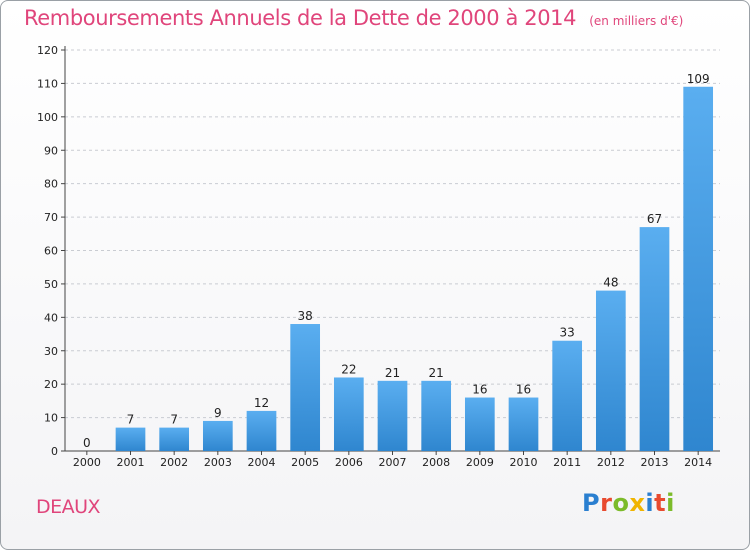 This screenshot has height=550, width=750. Describe the element at coordinates (655, 462) in the screenshot. I see `x-tick-label: 2013` at that location.